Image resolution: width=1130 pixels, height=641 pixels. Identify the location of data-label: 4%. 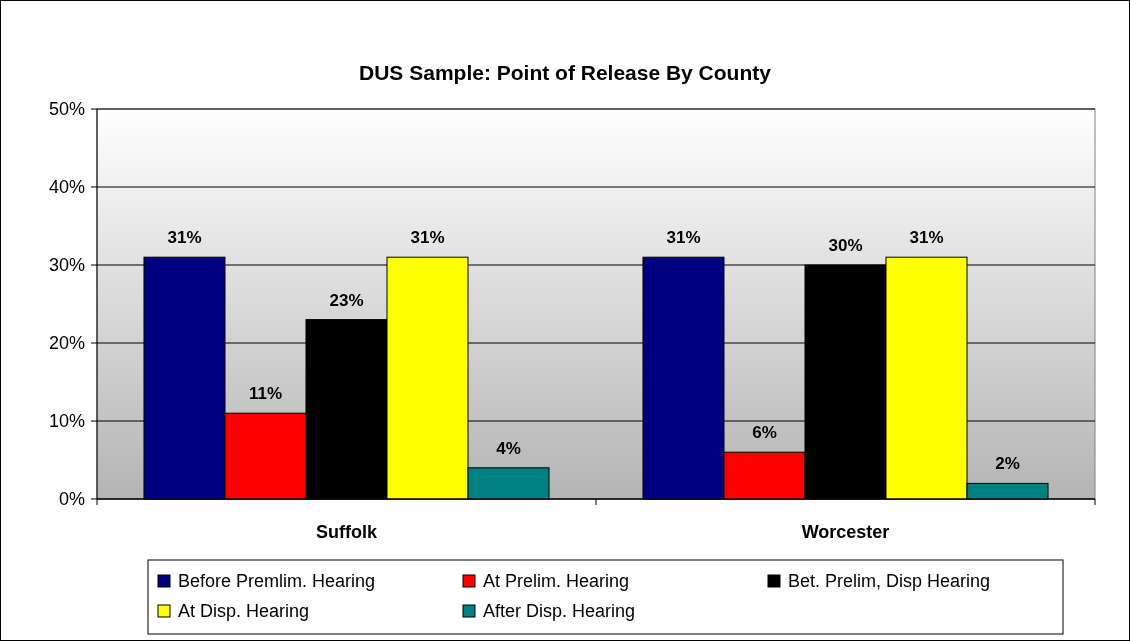
(508, 448).